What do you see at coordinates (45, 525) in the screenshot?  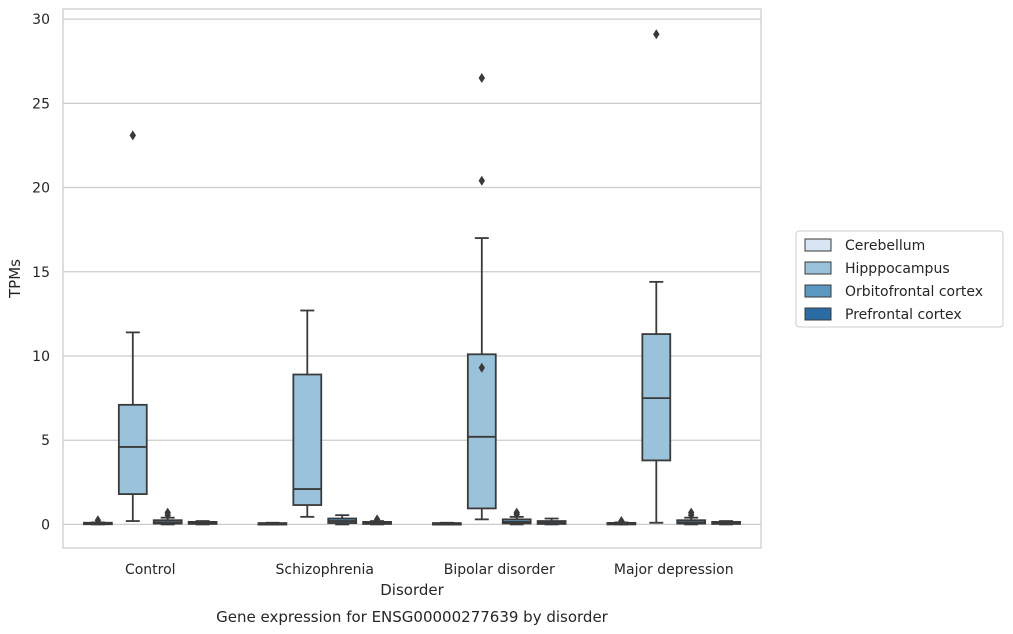 I see `y-tick-label: 0` at bounding box center [45, 525].